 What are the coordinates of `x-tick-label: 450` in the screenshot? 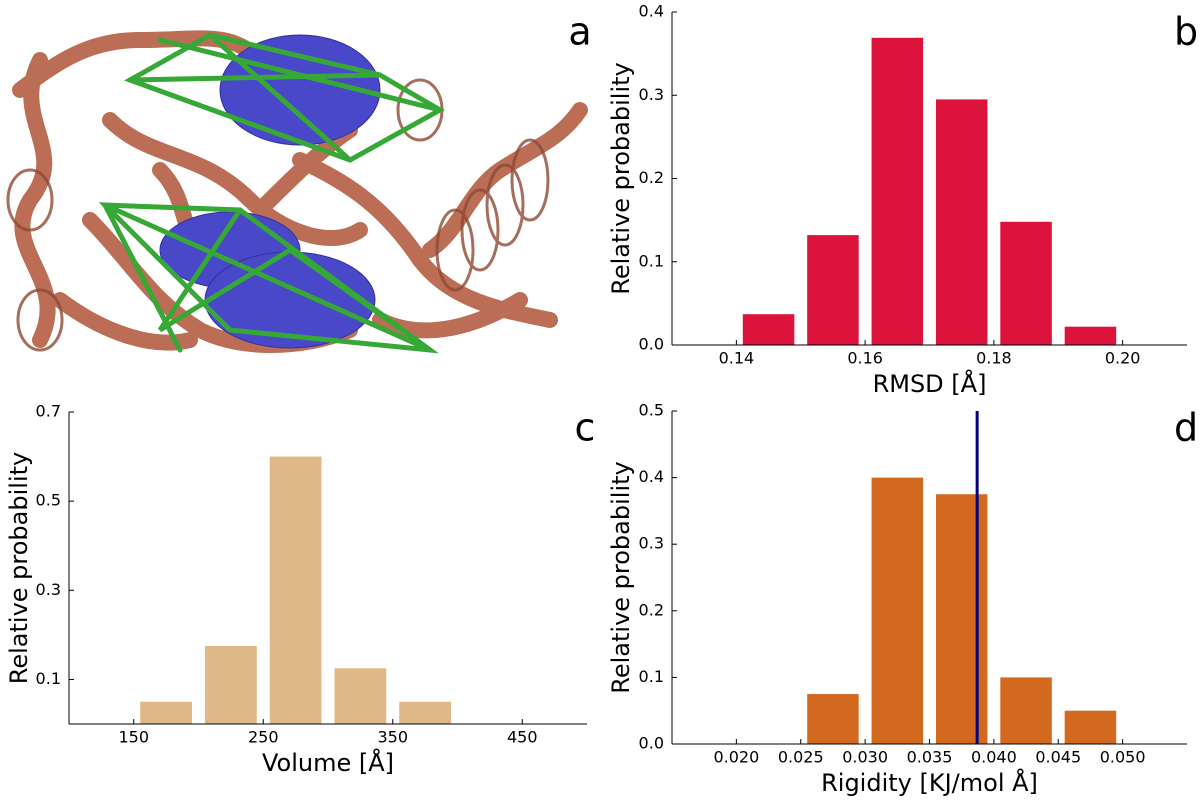 It's located at (522, 737).